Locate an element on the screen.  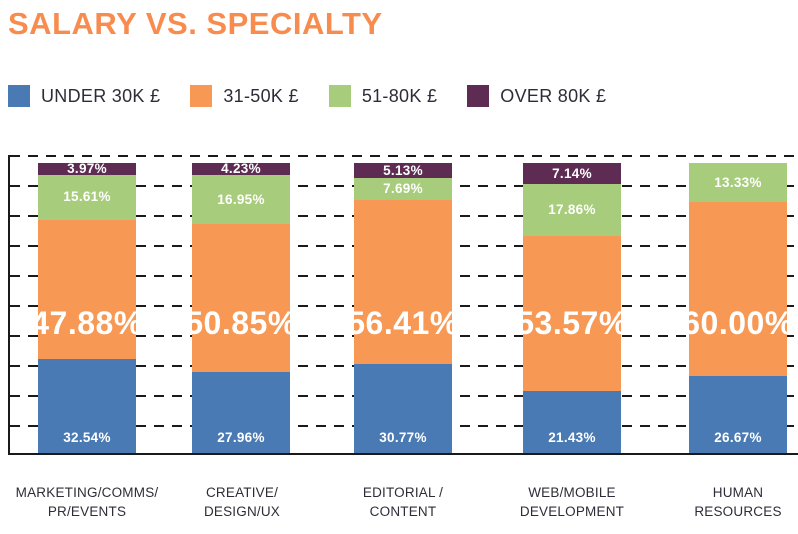
31-50k-swatch-icon is located at coordinates (201, 96).